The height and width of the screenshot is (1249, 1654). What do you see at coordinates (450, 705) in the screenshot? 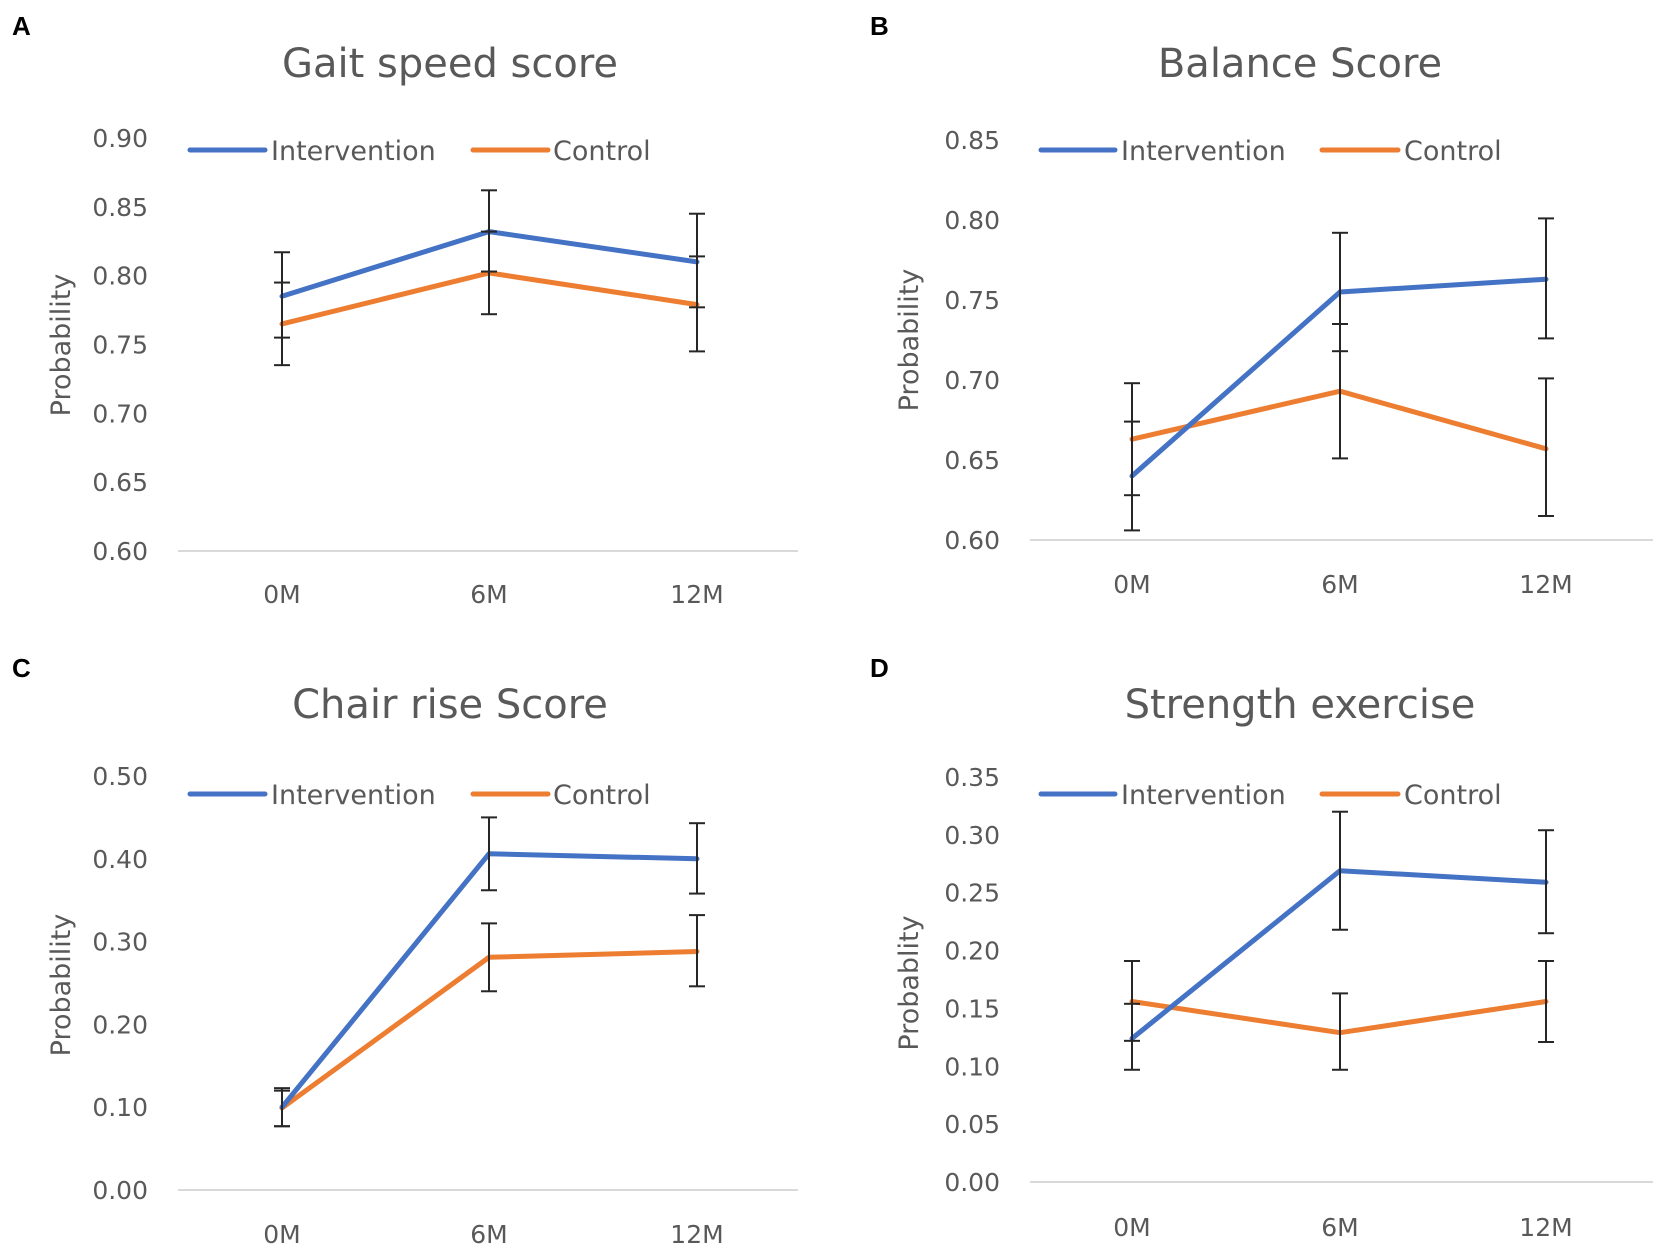
I see `chart-title: Chair rise Score` at bounding box center [450, 705].